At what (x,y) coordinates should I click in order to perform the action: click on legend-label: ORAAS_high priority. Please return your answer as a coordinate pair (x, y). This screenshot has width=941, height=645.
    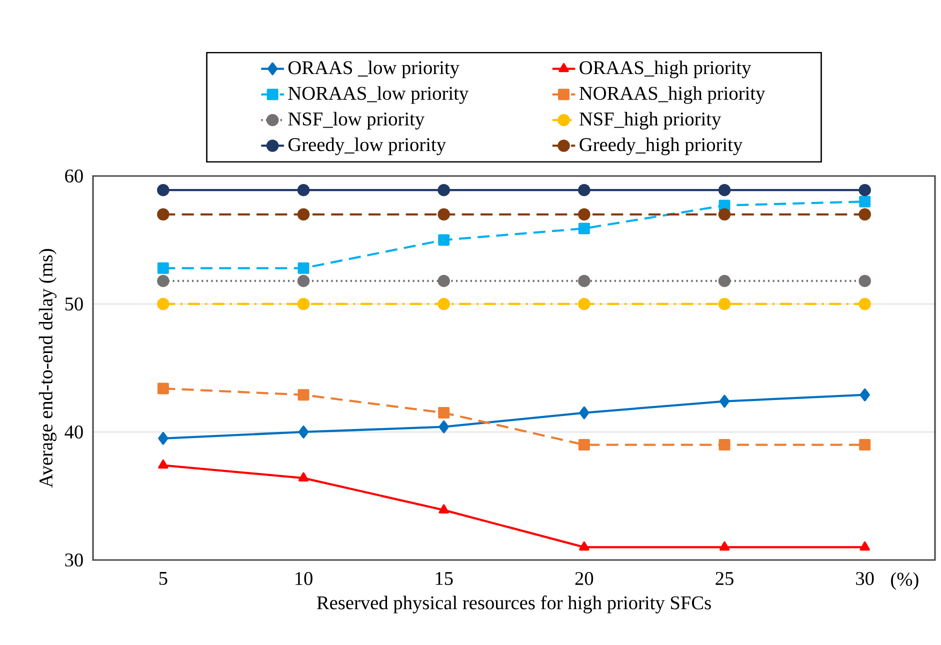
    Looking at the image, I should click on (666, 69).